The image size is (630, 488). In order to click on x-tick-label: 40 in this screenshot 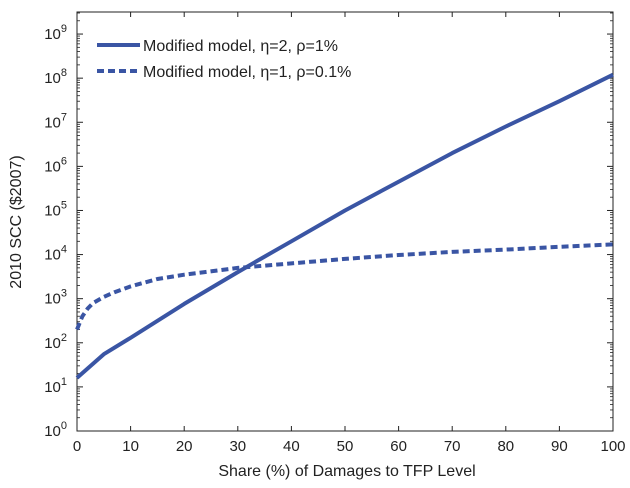, I will do `click(291, 446)`.